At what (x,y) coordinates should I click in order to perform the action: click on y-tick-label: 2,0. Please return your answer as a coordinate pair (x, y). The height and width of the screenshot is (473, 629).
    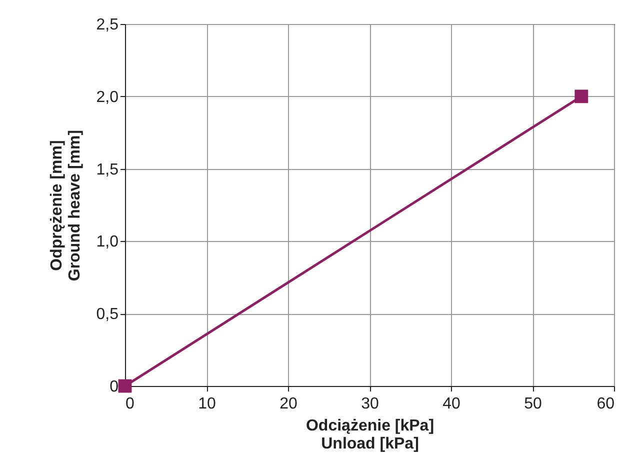
    Looking at the image, I should click on (107, 97).